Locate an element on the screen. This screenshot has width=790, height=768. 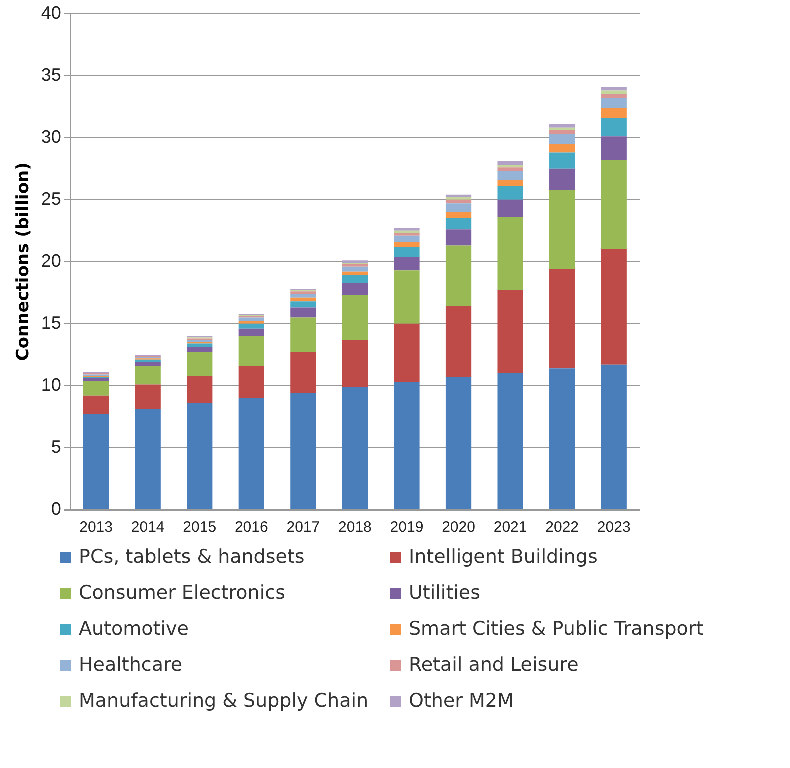
x-tick-label: 2013 is located at coordinates (96, 527).